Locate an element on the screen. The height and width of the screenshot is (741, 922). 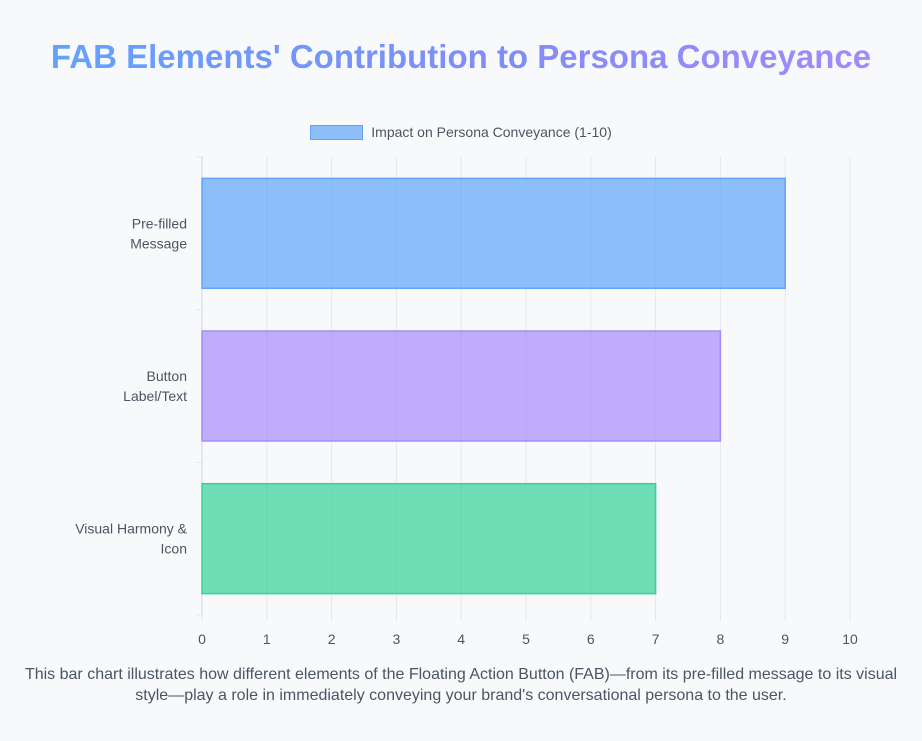
legend: Impact on Persona Conveyance (1-10) is located at coordinates (461, 132).